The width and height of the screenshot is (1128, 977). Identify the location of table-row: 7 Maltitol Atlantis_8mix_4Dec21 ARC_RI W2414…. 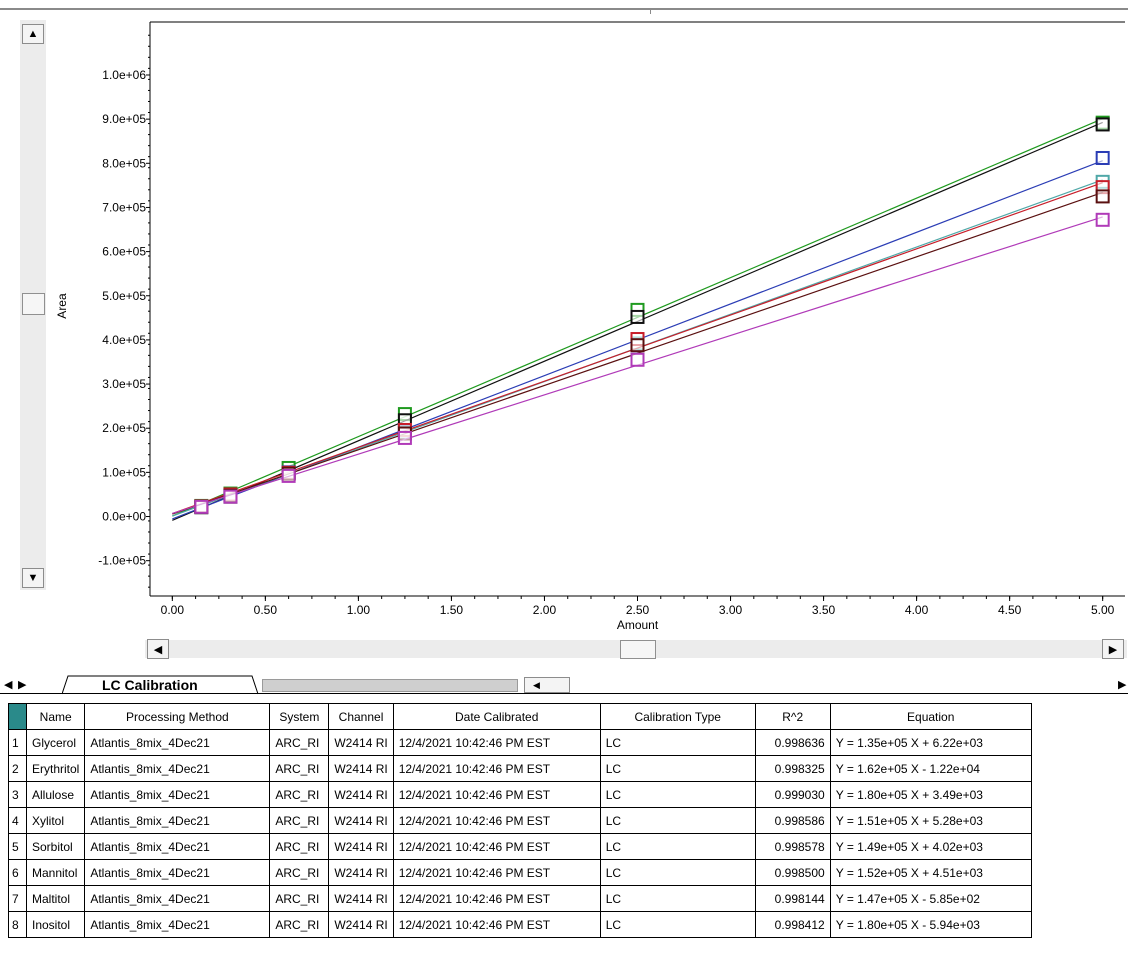
(520, 898).